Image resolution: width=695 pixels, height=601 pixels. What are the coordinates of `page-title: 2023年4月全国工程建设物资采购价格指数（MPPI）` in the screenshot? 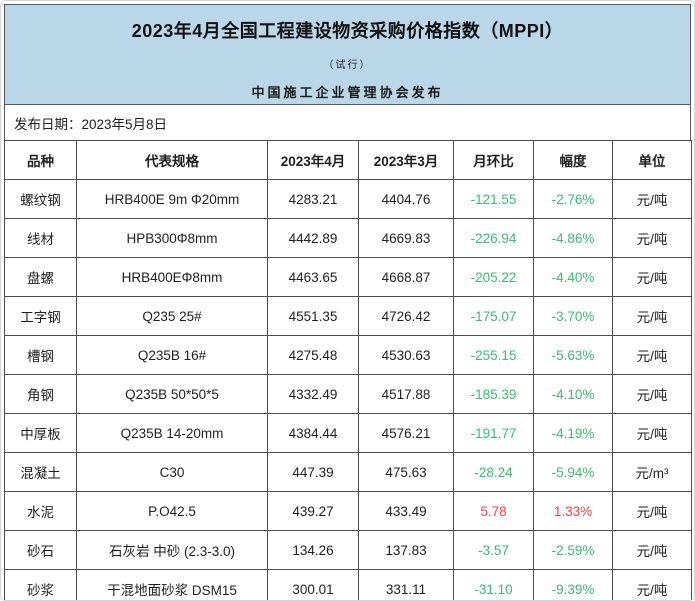 It's located at (347, 31).